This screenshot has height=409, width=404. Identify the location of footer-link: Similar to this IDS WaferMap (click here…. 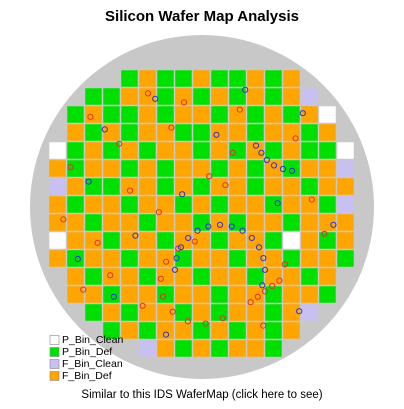
(201, 395).